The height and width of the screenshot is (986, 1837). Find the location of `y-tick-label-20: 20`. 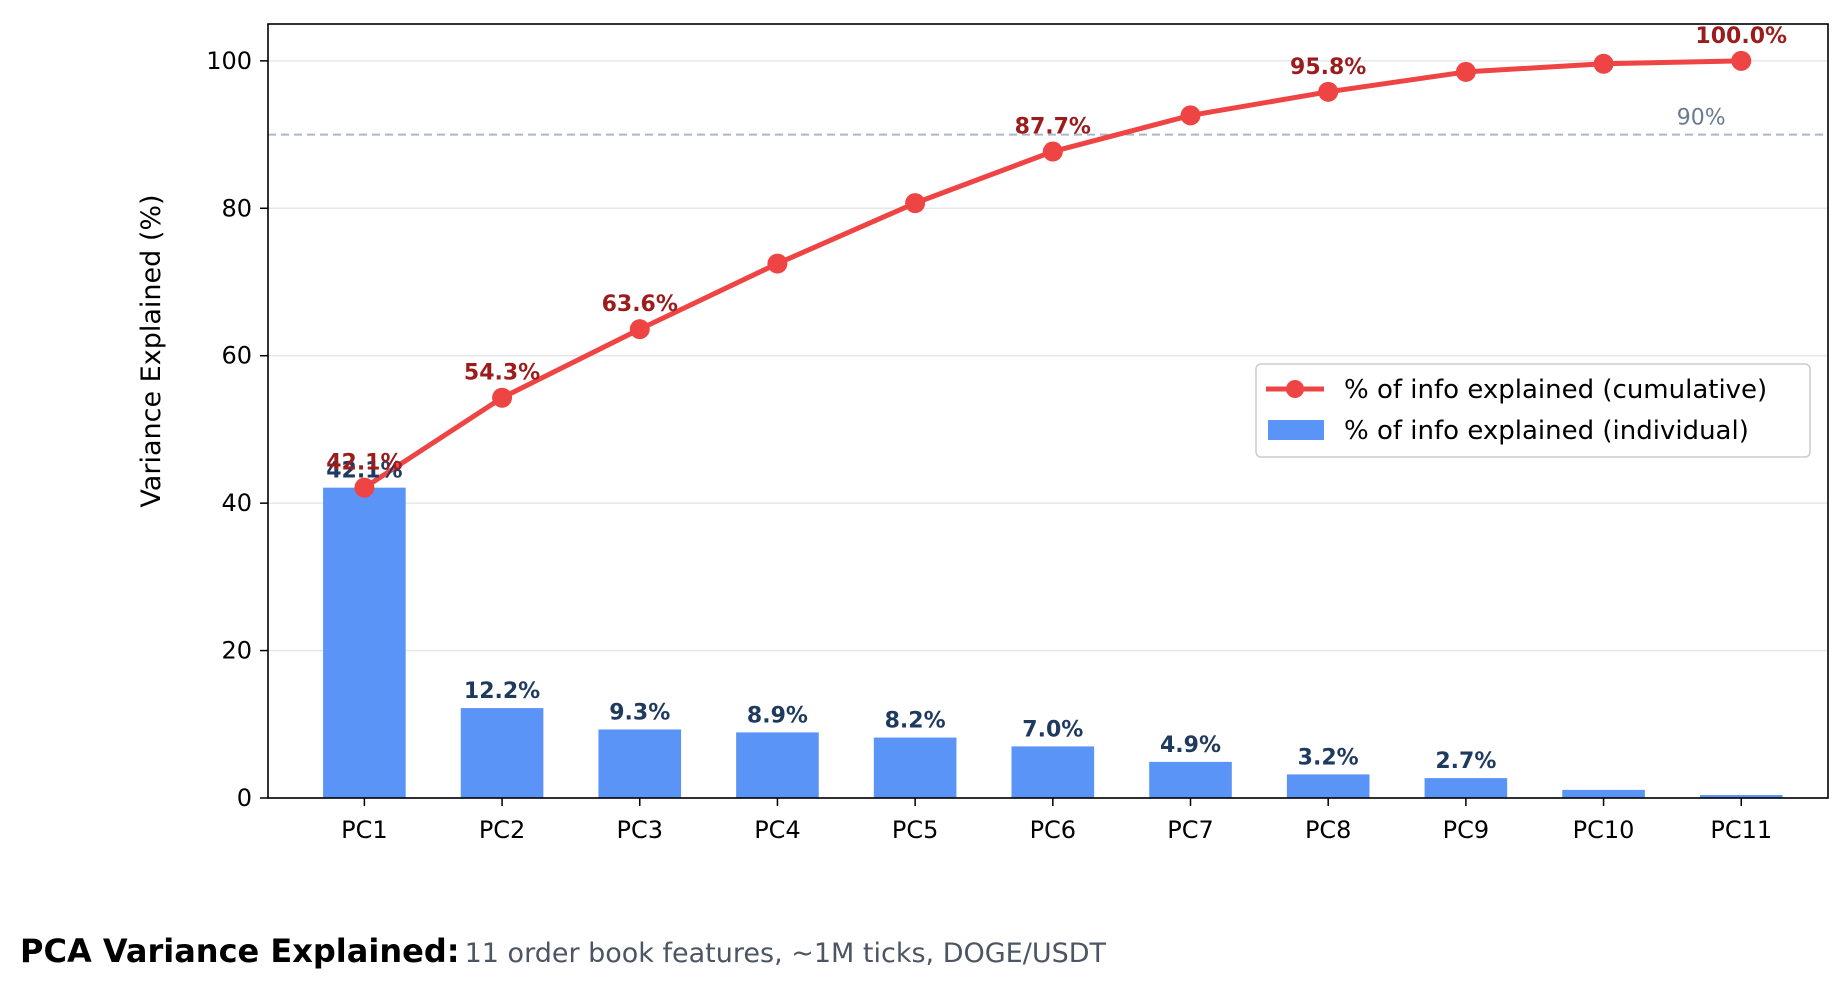

y-tick-label-20: 20 is located at coordinates (236, 651).